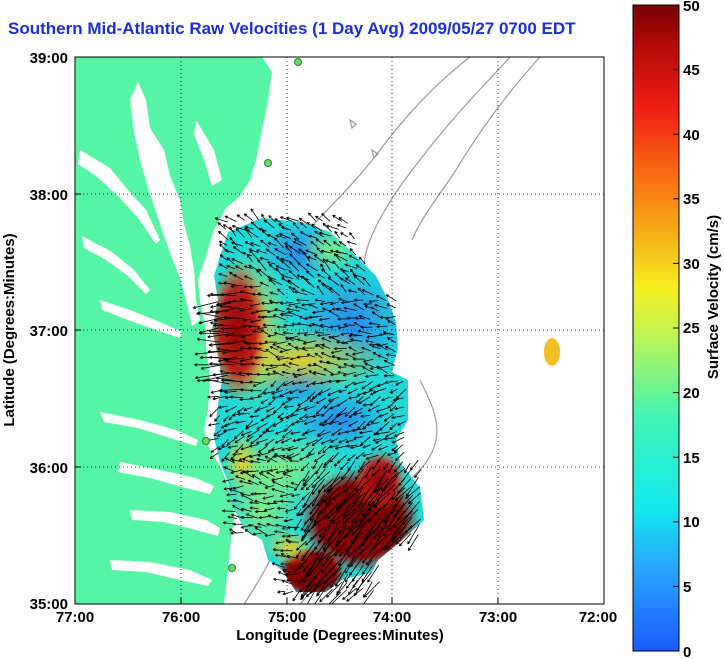 The width and height of the screenshot is (724, 659). Describe the element at coordinates (206, 441) in the screenshot. I see `station-marker` at that location.